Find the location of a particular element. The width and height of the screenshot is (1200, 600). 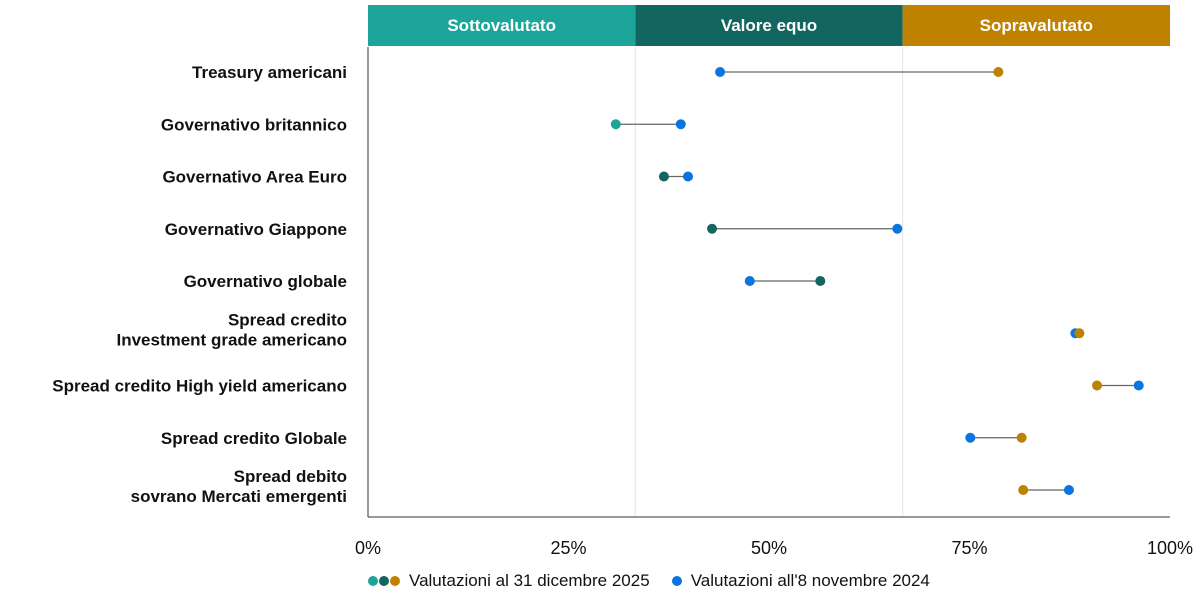

band-label-1: Valore equo is located at coordinates (769, 25).